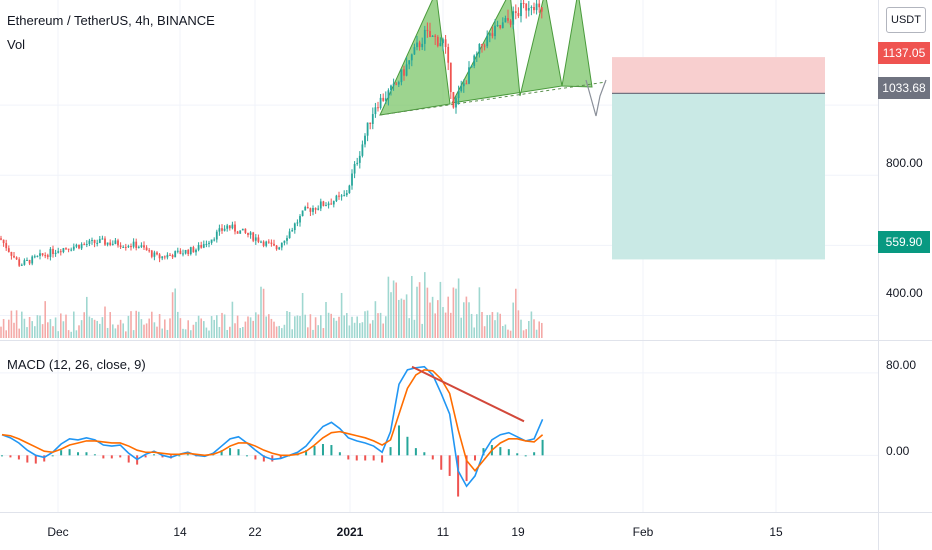 Image resolution: width=932 pixels, height=550 pixels. Describe the element at coordinates (518, 532) in the screenshot. I see `x-tick-label: 19` at that location.